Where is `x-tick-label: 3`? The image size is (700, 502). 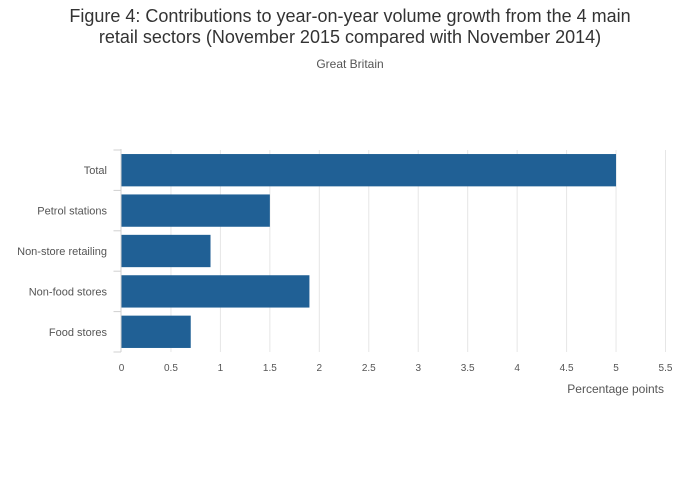 x-tick-label: 3 is located at coordinates (418, 368).